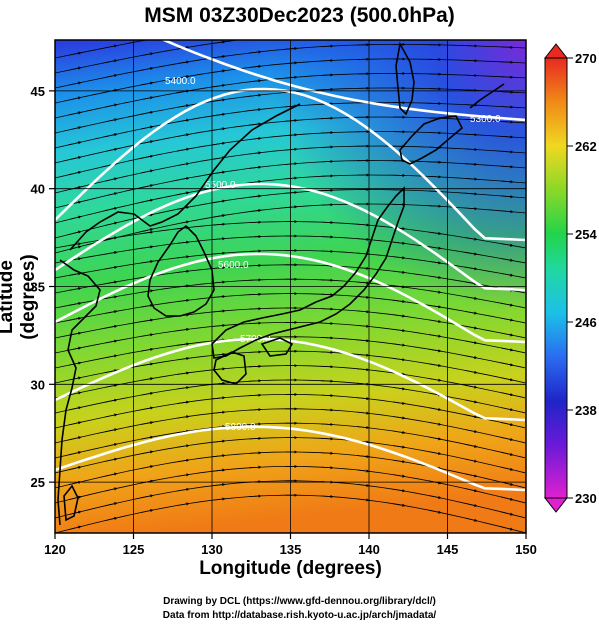 This screenshot has width=599, height=625. Describe the element at coordinates (180, 81) in the screenshot. I see `contour-label: 5400.0` at that location.